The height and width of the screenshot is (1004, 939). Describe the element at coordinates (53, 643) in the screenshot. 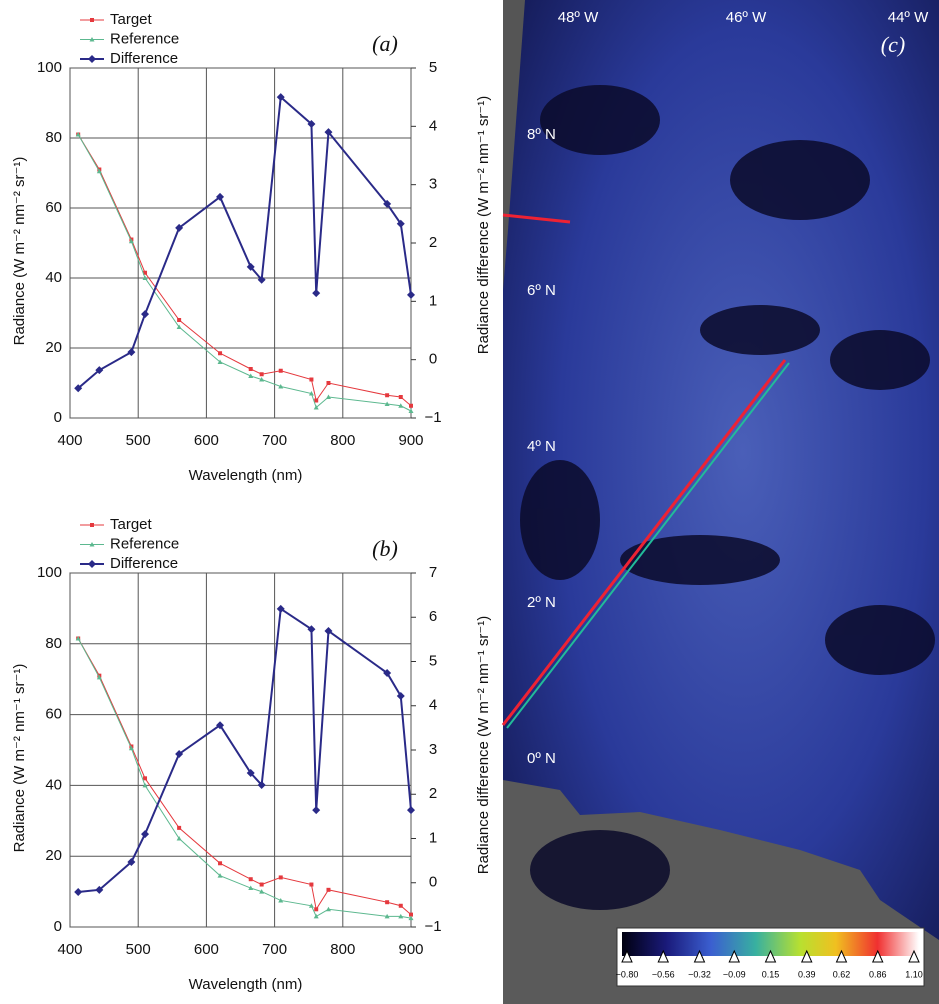

I see `y-tick-label: 80` at that location.